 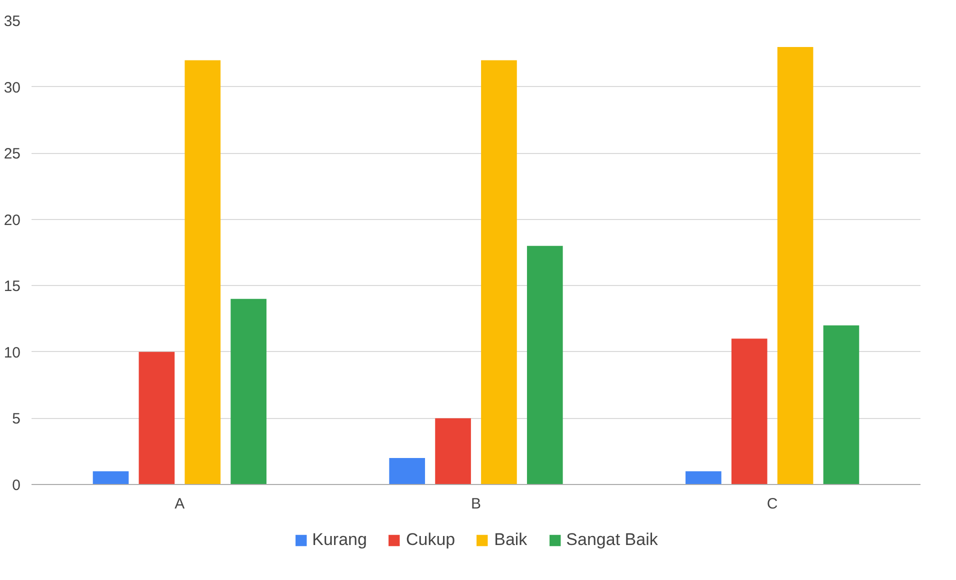 I want to click on x-tick-label: B, so click(x=476, y=504).